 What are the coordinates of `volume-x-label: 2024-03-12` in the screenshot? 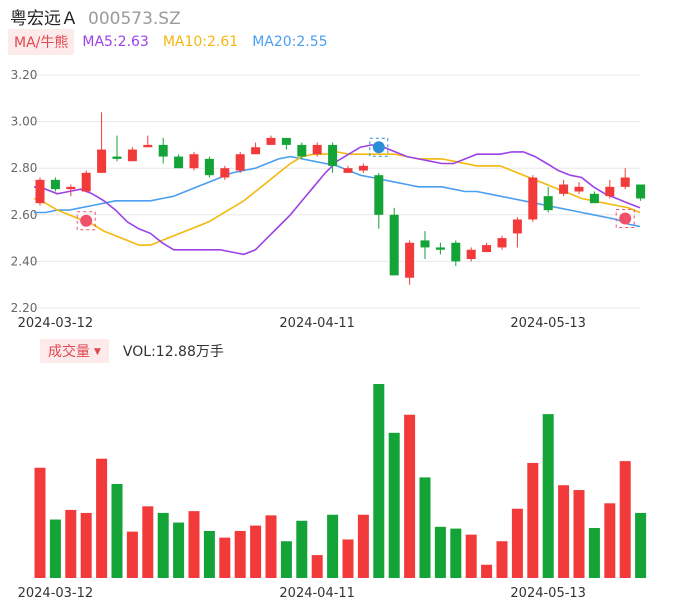 It's located at (56, 593).